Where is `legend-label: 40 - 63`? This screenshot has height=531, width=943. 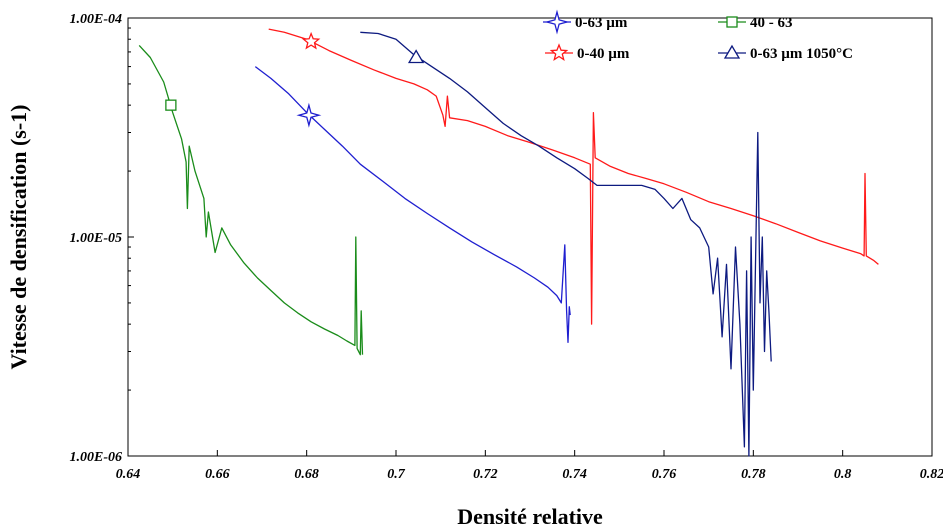
legend-label: 40 - 63 is located at coordinates (771, 23).